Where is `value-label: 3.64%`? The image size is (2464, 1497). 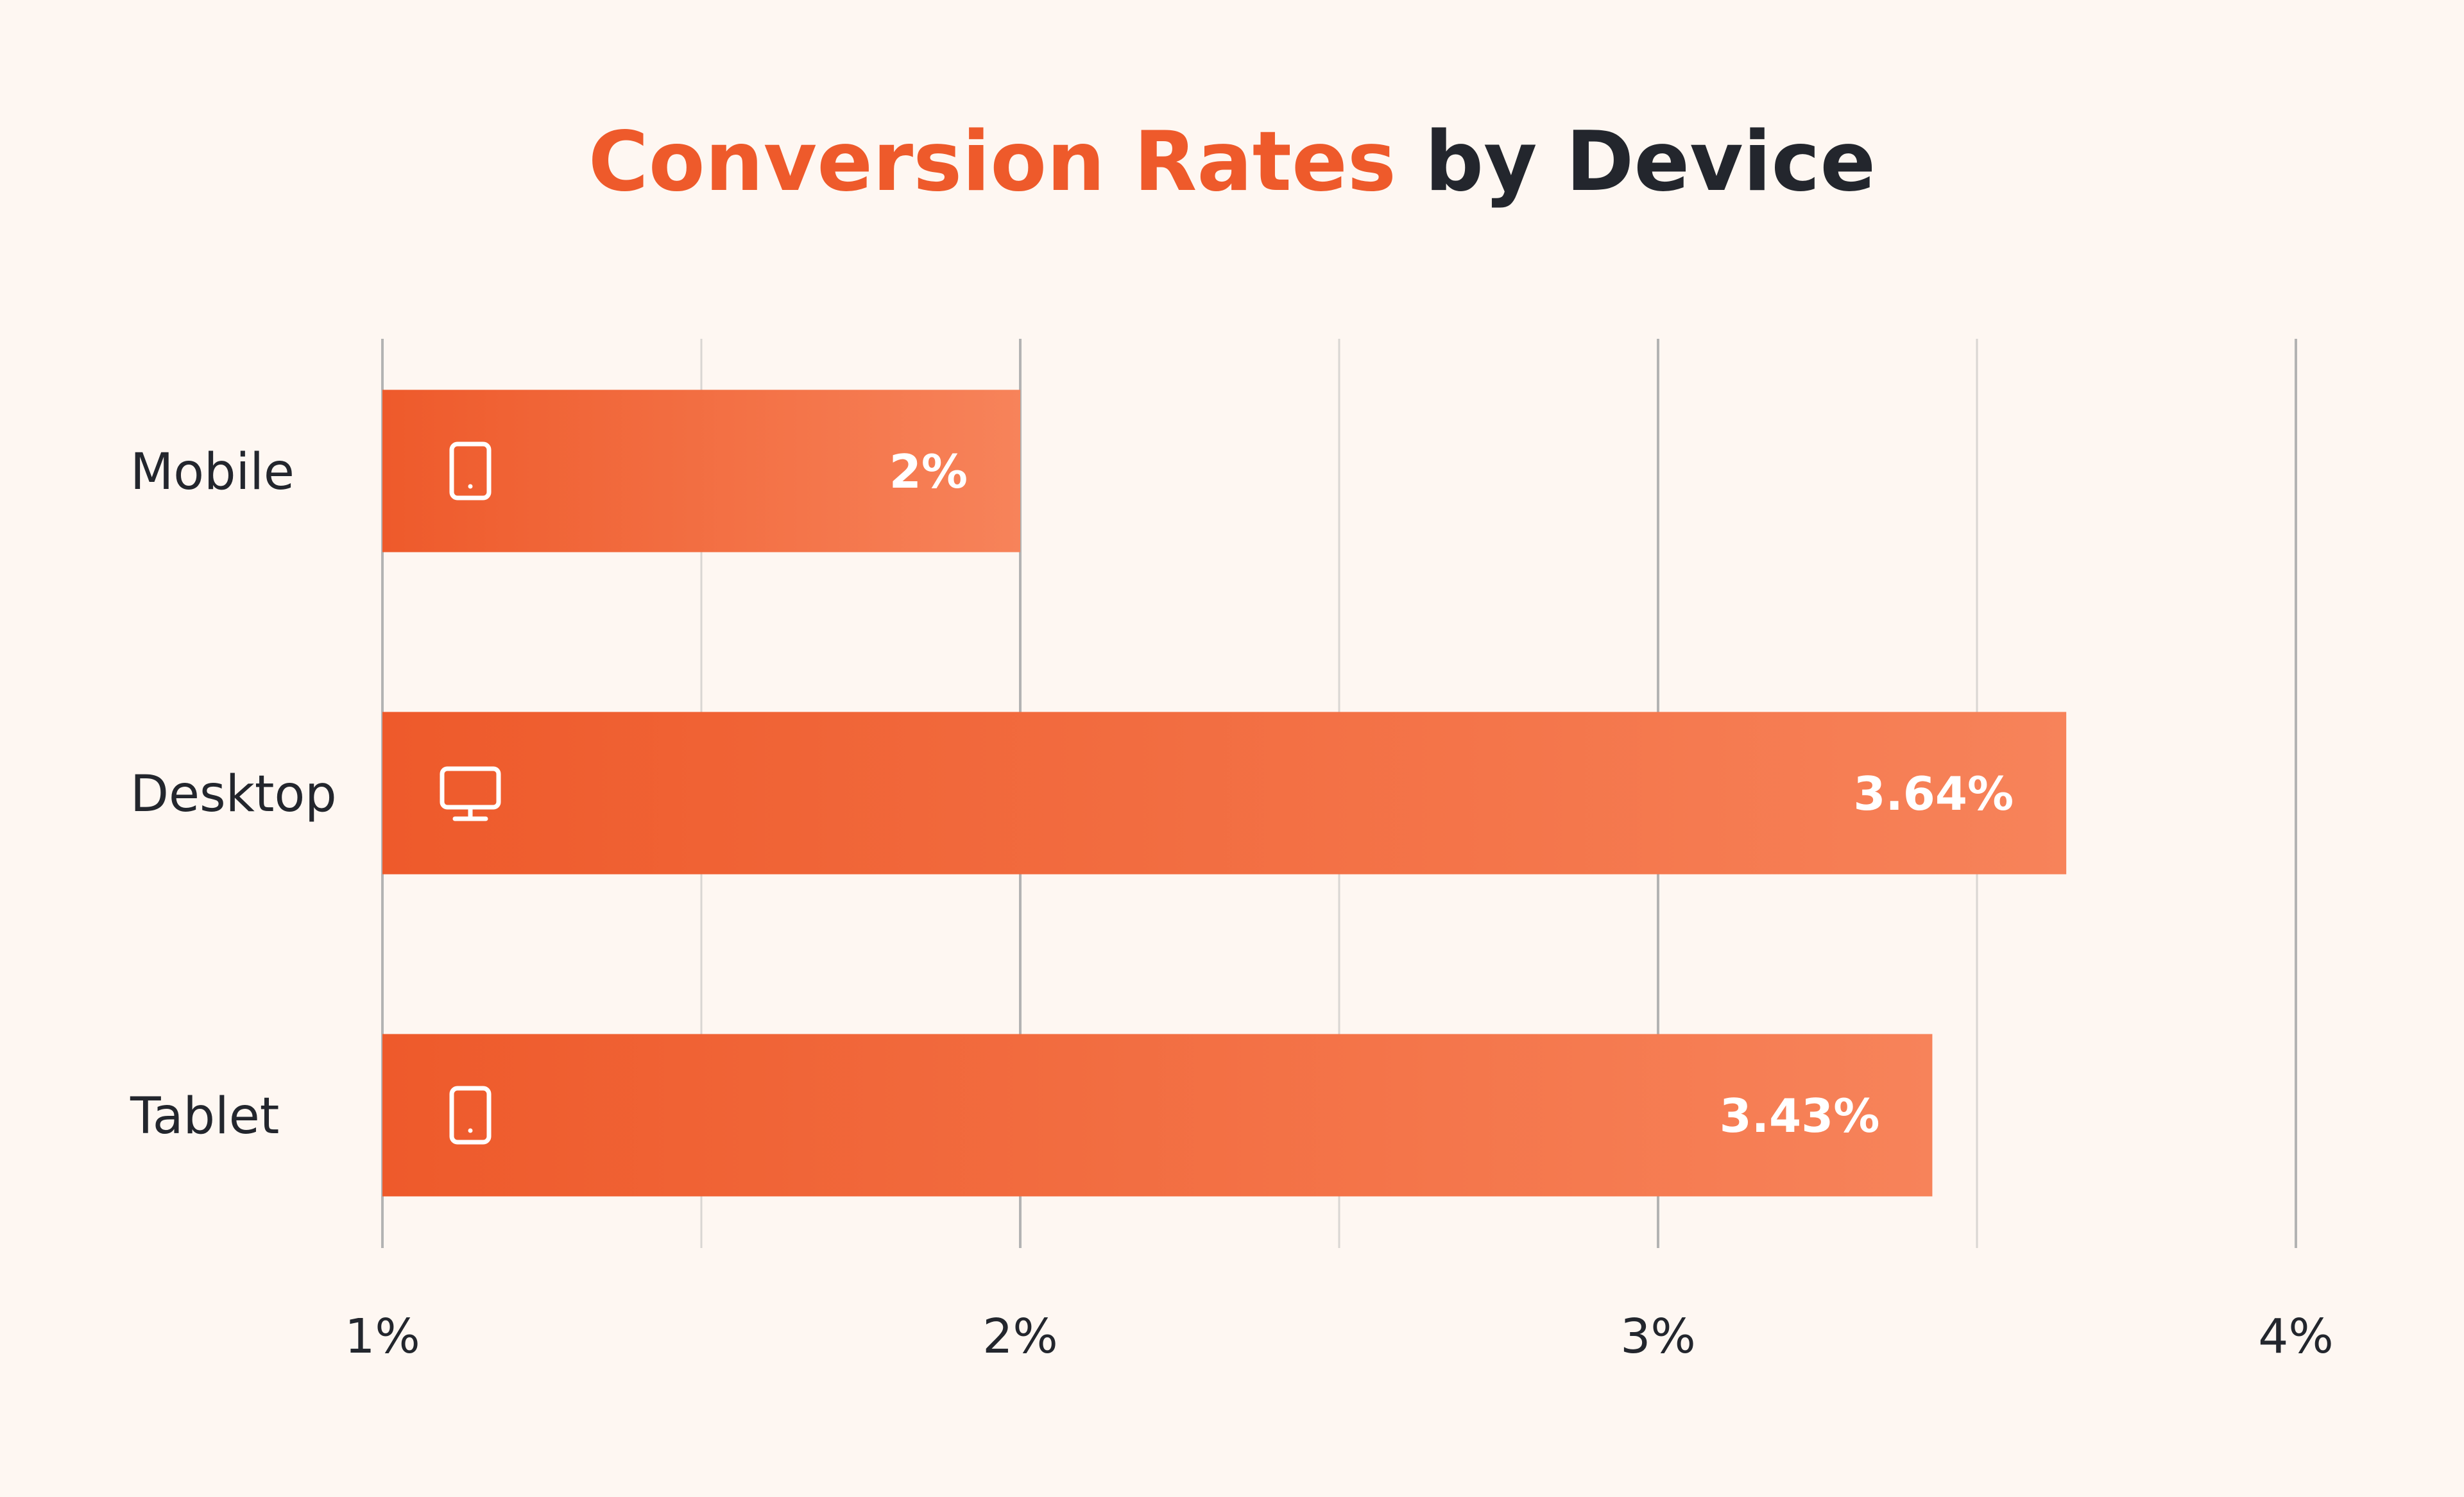 value-label: 3.64% is located at coordinates (1934, 794).